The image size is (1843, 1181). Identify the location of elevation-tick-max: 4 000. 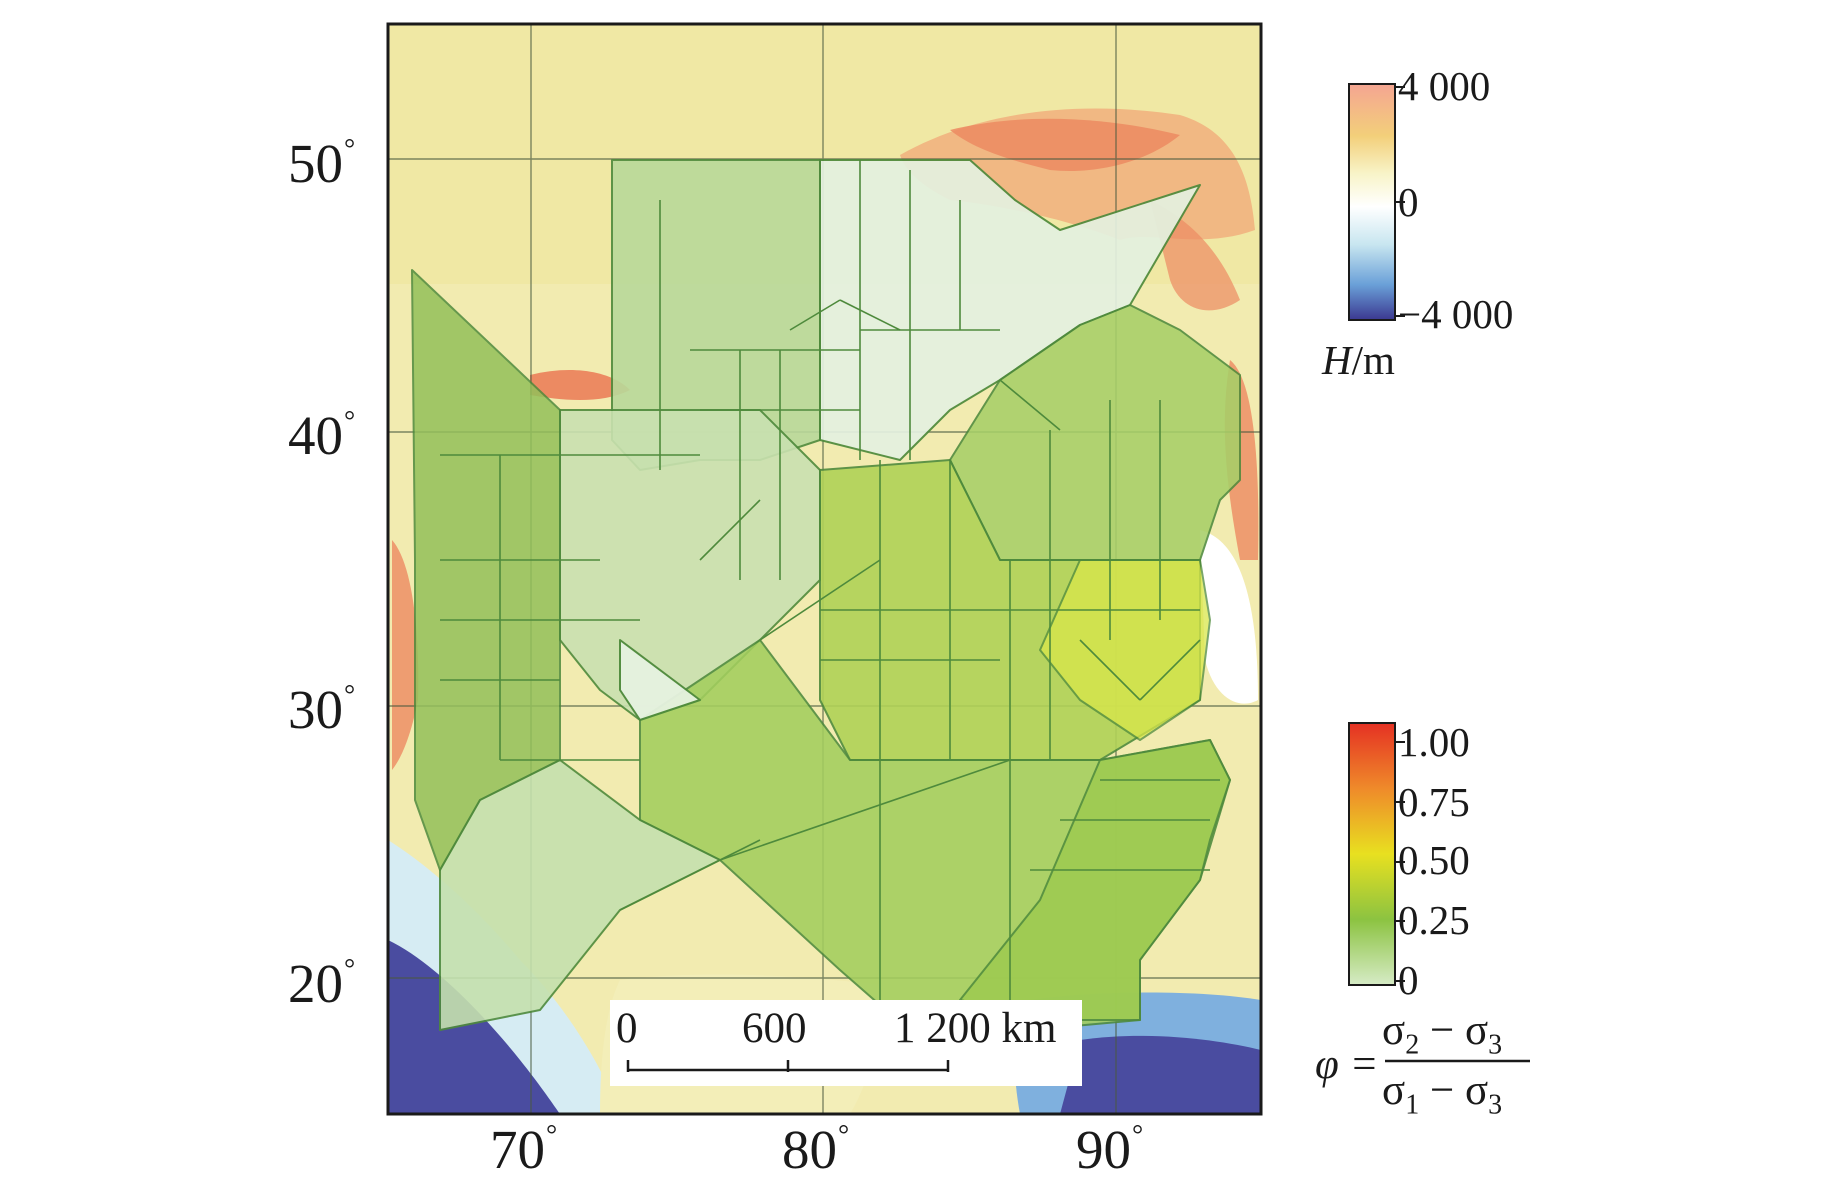
(1444, 86).